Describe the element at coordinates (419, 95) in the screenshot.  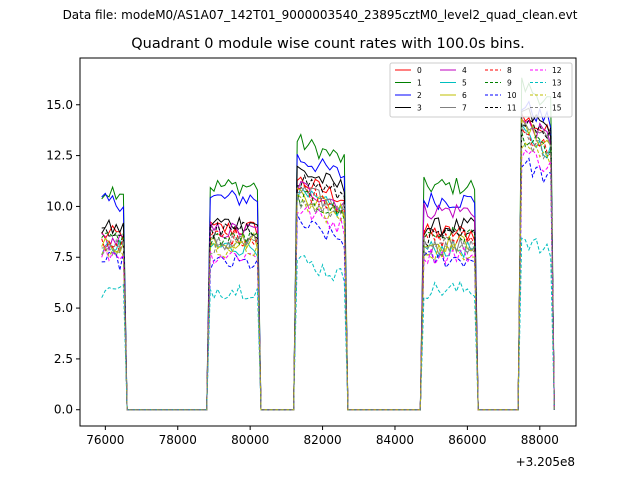
I see `legend-label: 2` at that location.